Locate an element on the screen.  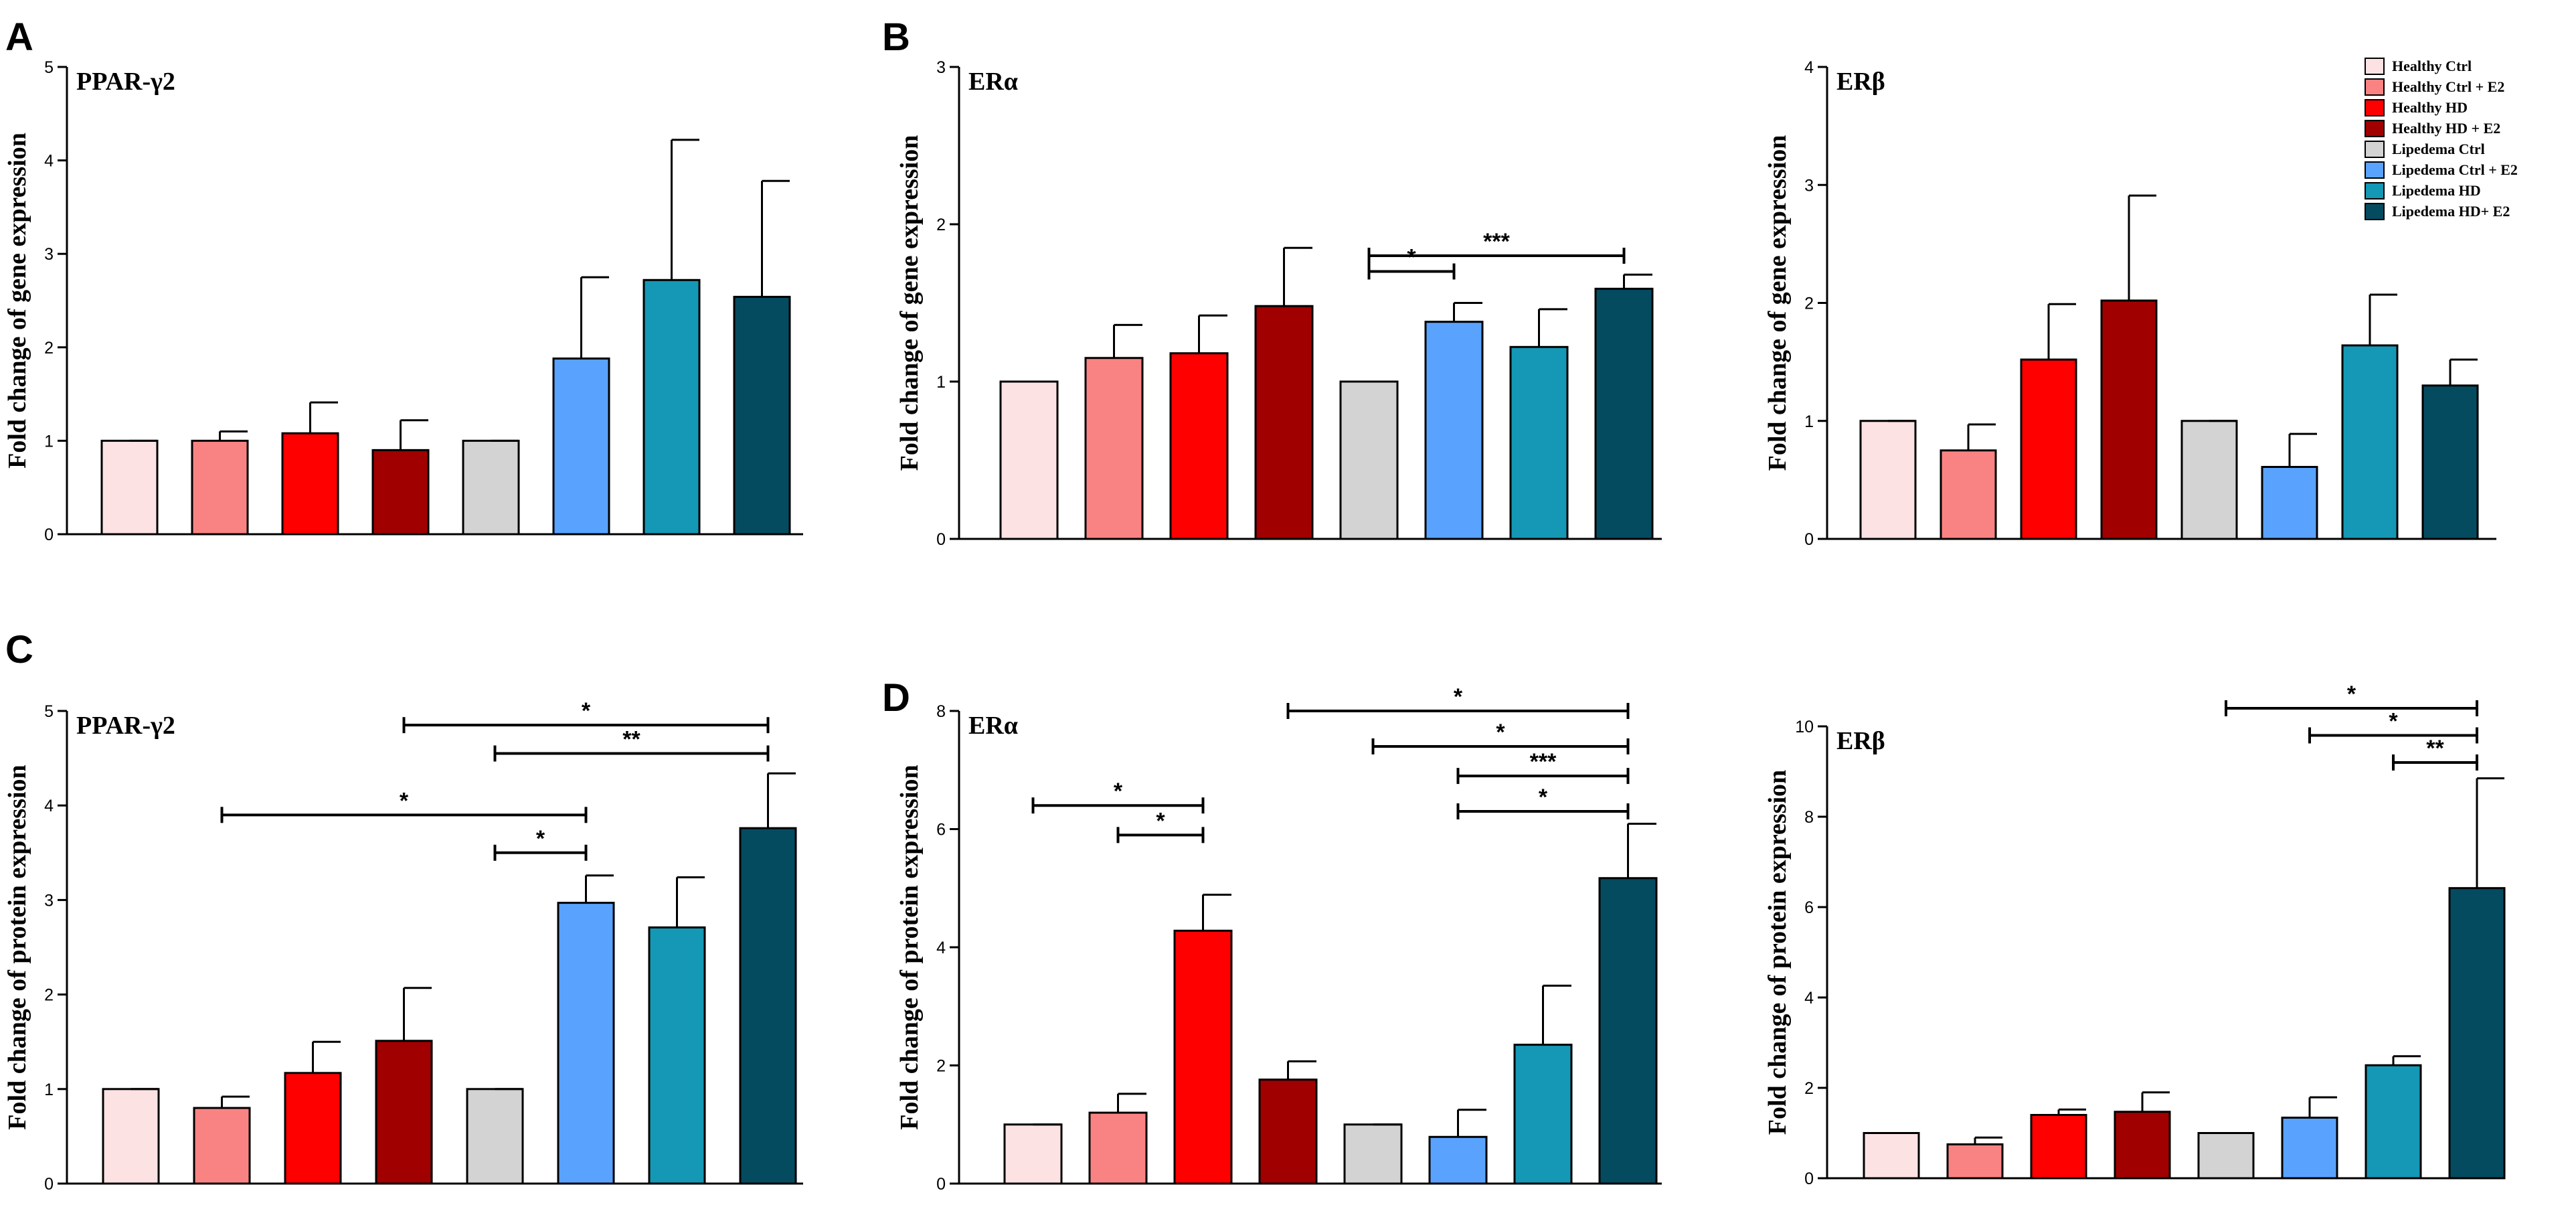
legend-label: Healthy HD + E2 is located at coordinates (2446, 128).